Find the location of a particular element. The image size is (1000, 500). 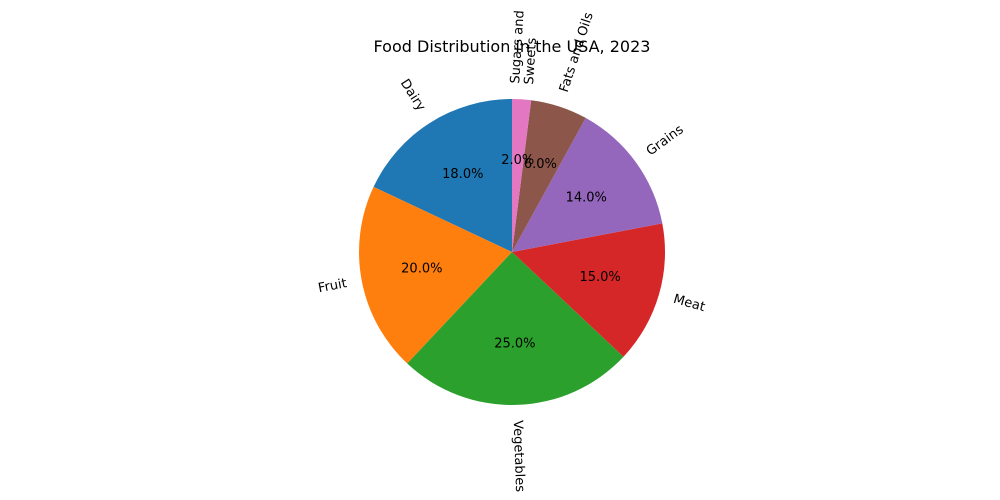

category-label-line: Fruit is located at coordinates (332, 286).